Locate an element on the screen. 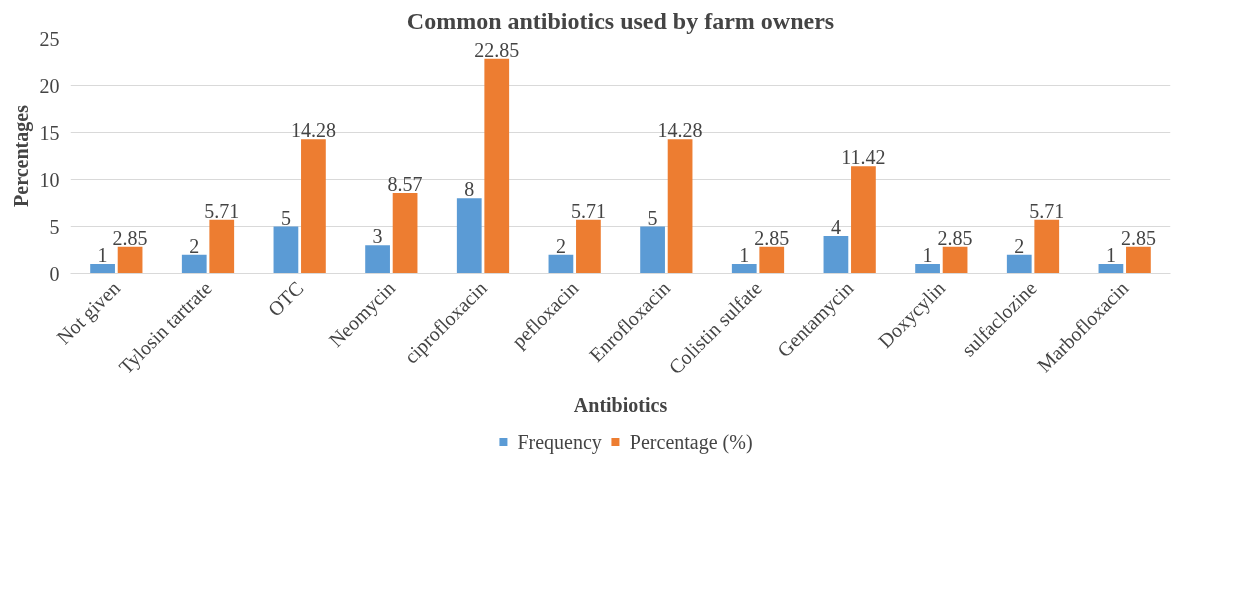  x-axis-title: Antibiotics is located at coordinates (620, 405).